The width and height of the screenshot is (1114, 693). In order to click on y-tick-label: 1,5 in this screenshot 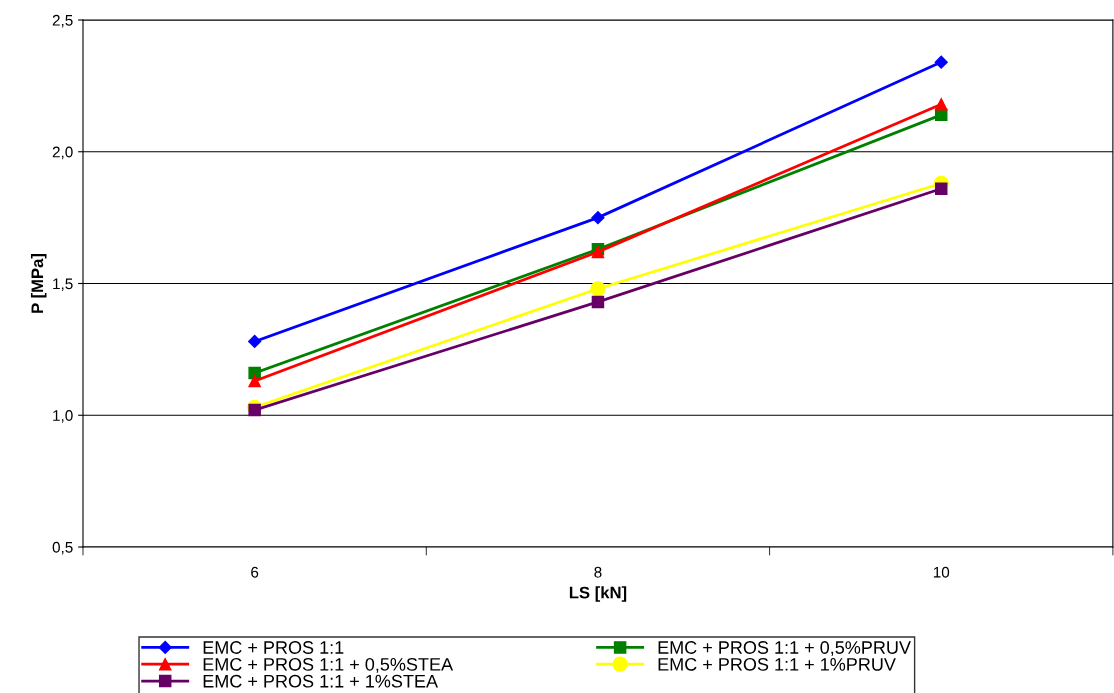, I will do `click(63, 284)`.